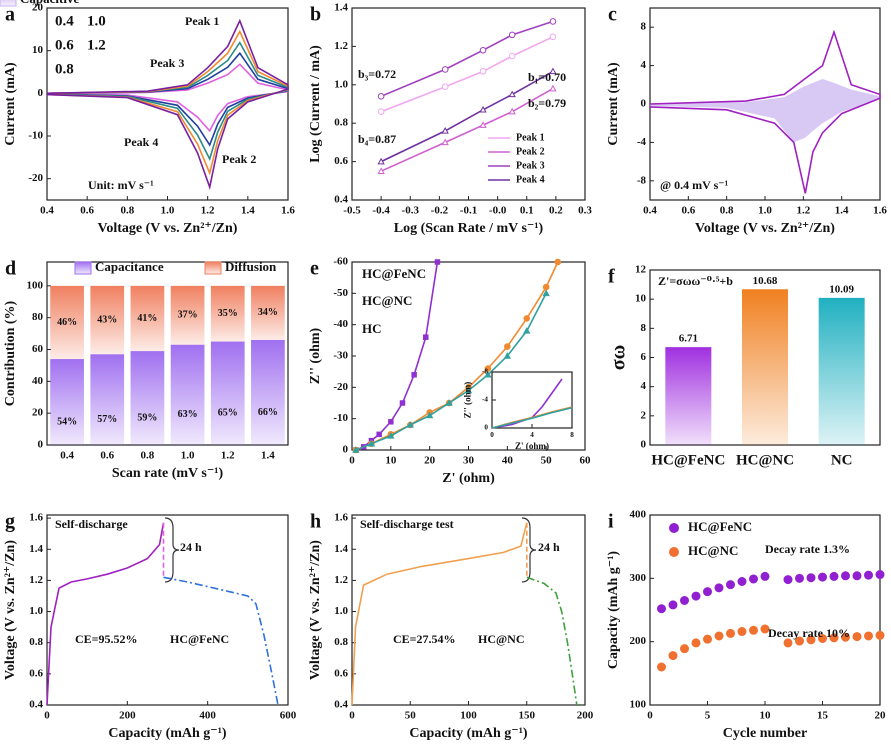  Describe the element at coordinates (36, 518) in the screenshot. I see `y-tick-label: 1.6` at that location.